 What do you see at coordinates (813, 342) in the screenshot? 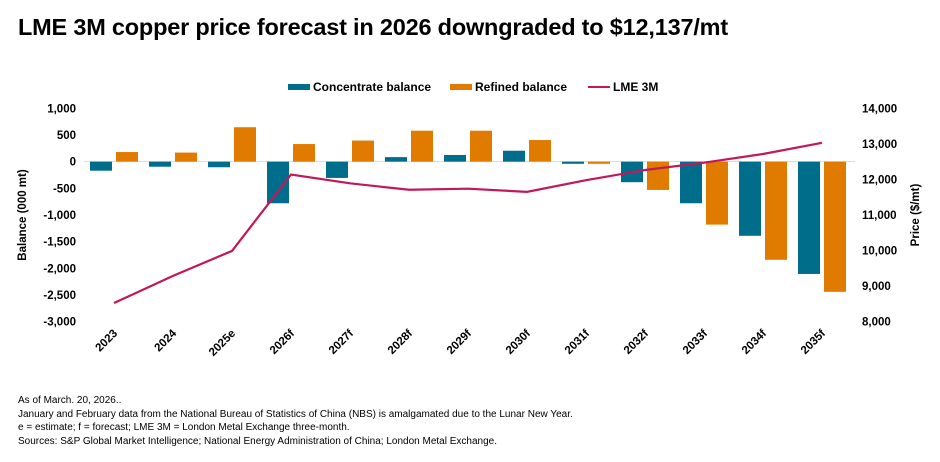
I see `x-tick-label: 2035f` at bounding box center [813, 342].